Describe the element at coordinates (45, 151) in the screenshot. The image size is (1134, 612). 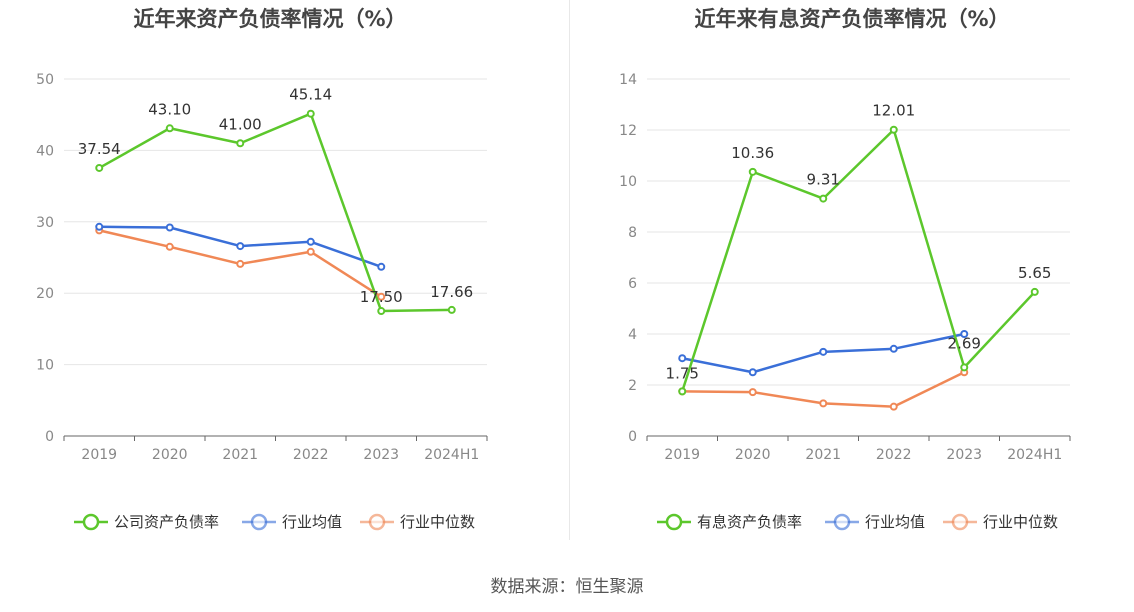
I see `y-tick-label: 40` at that location.